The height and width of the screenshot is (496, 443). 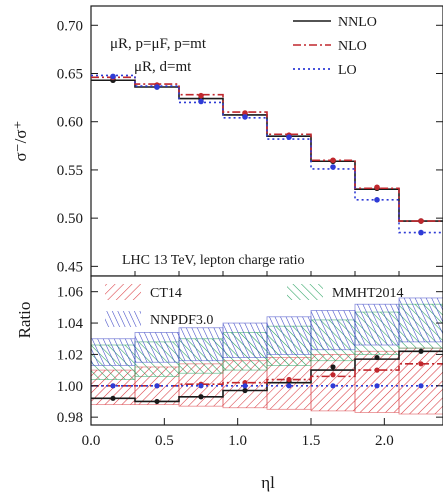 What do you see at coordinates (158, 55) in the screenshot?
I see `scale-annotation: μR, p=μF, p=mt μR, d=mt` at bounding box center [158, 55].